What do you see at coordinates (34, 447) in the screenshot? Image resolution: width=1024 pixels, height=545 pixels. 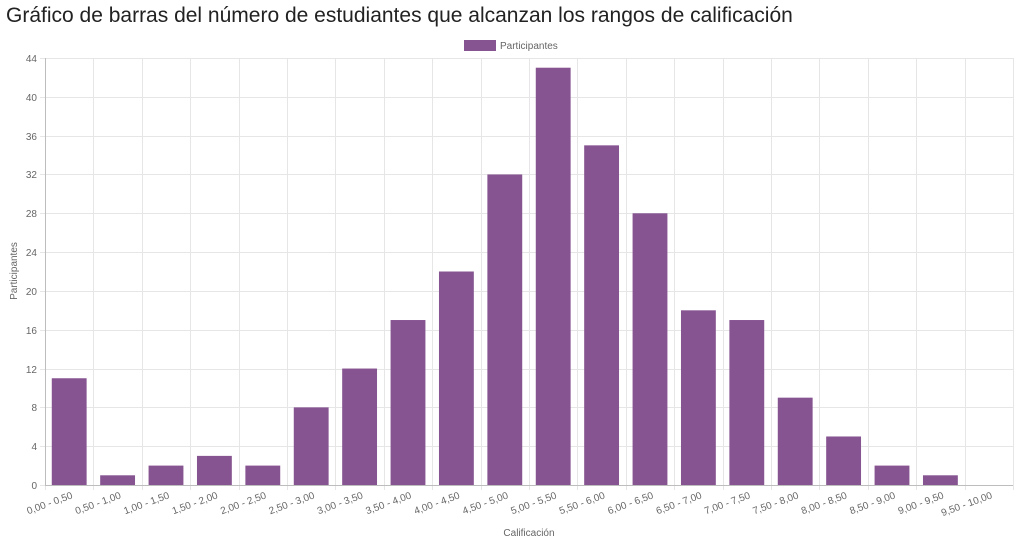 I see `y-tick-label: 4` at bounding box center [34, 447].